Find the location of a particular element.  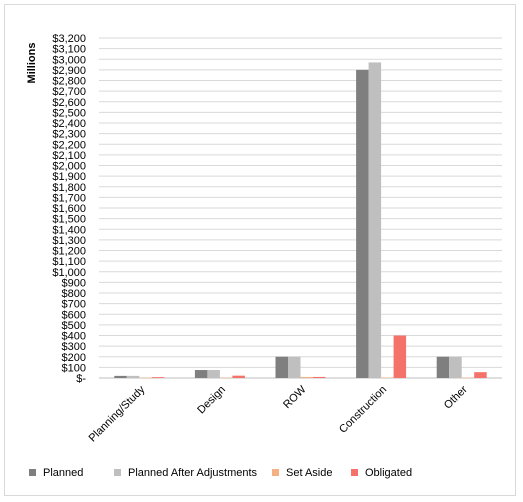

y-tick-label: $800 is located at coordinates (74, 294).